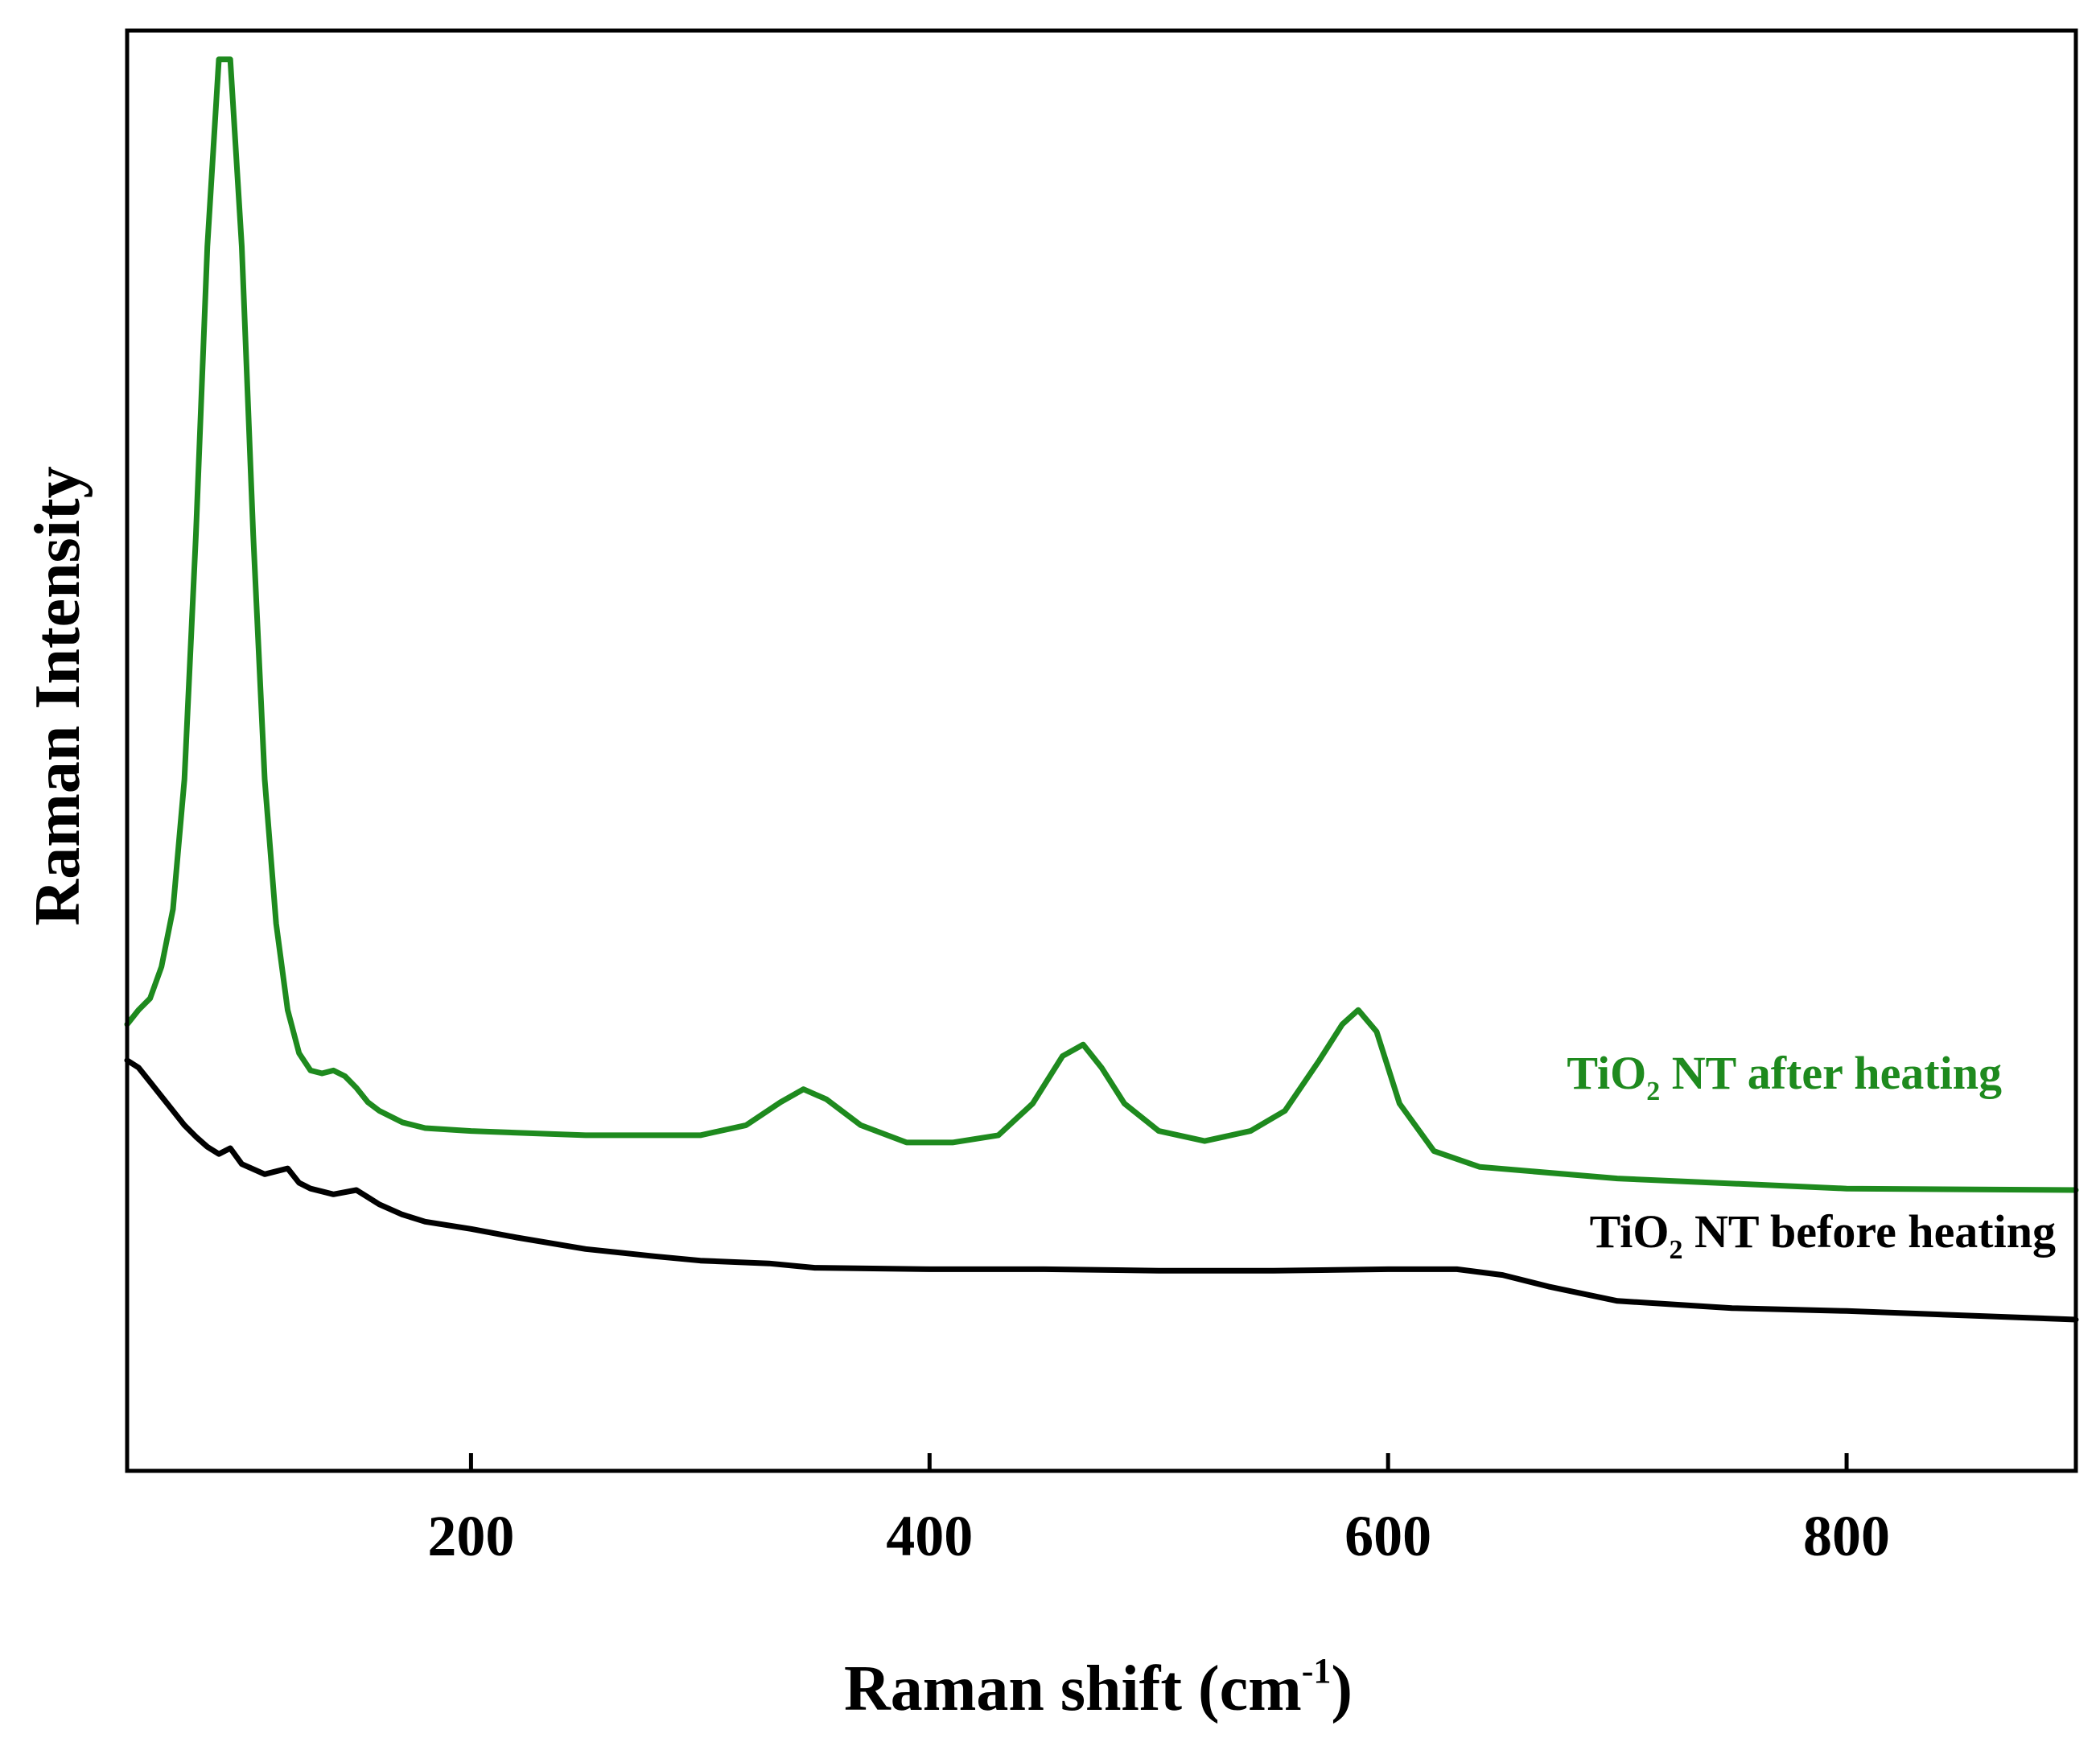 This screenshot has width=2100, height=1738. What do you see at coordinates (1317, 1671) in the screenshot?
I see `x-axis-title-superscript: -1` at bounding box center [1317, 1671].